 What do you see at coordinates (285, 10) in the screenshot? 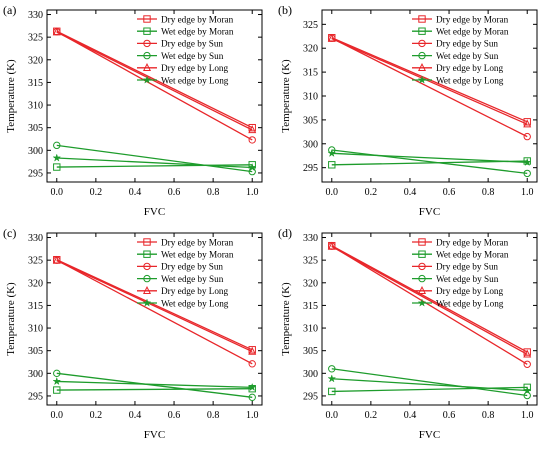
I see `panel-label: (b)` at bounding box center [285, 10].